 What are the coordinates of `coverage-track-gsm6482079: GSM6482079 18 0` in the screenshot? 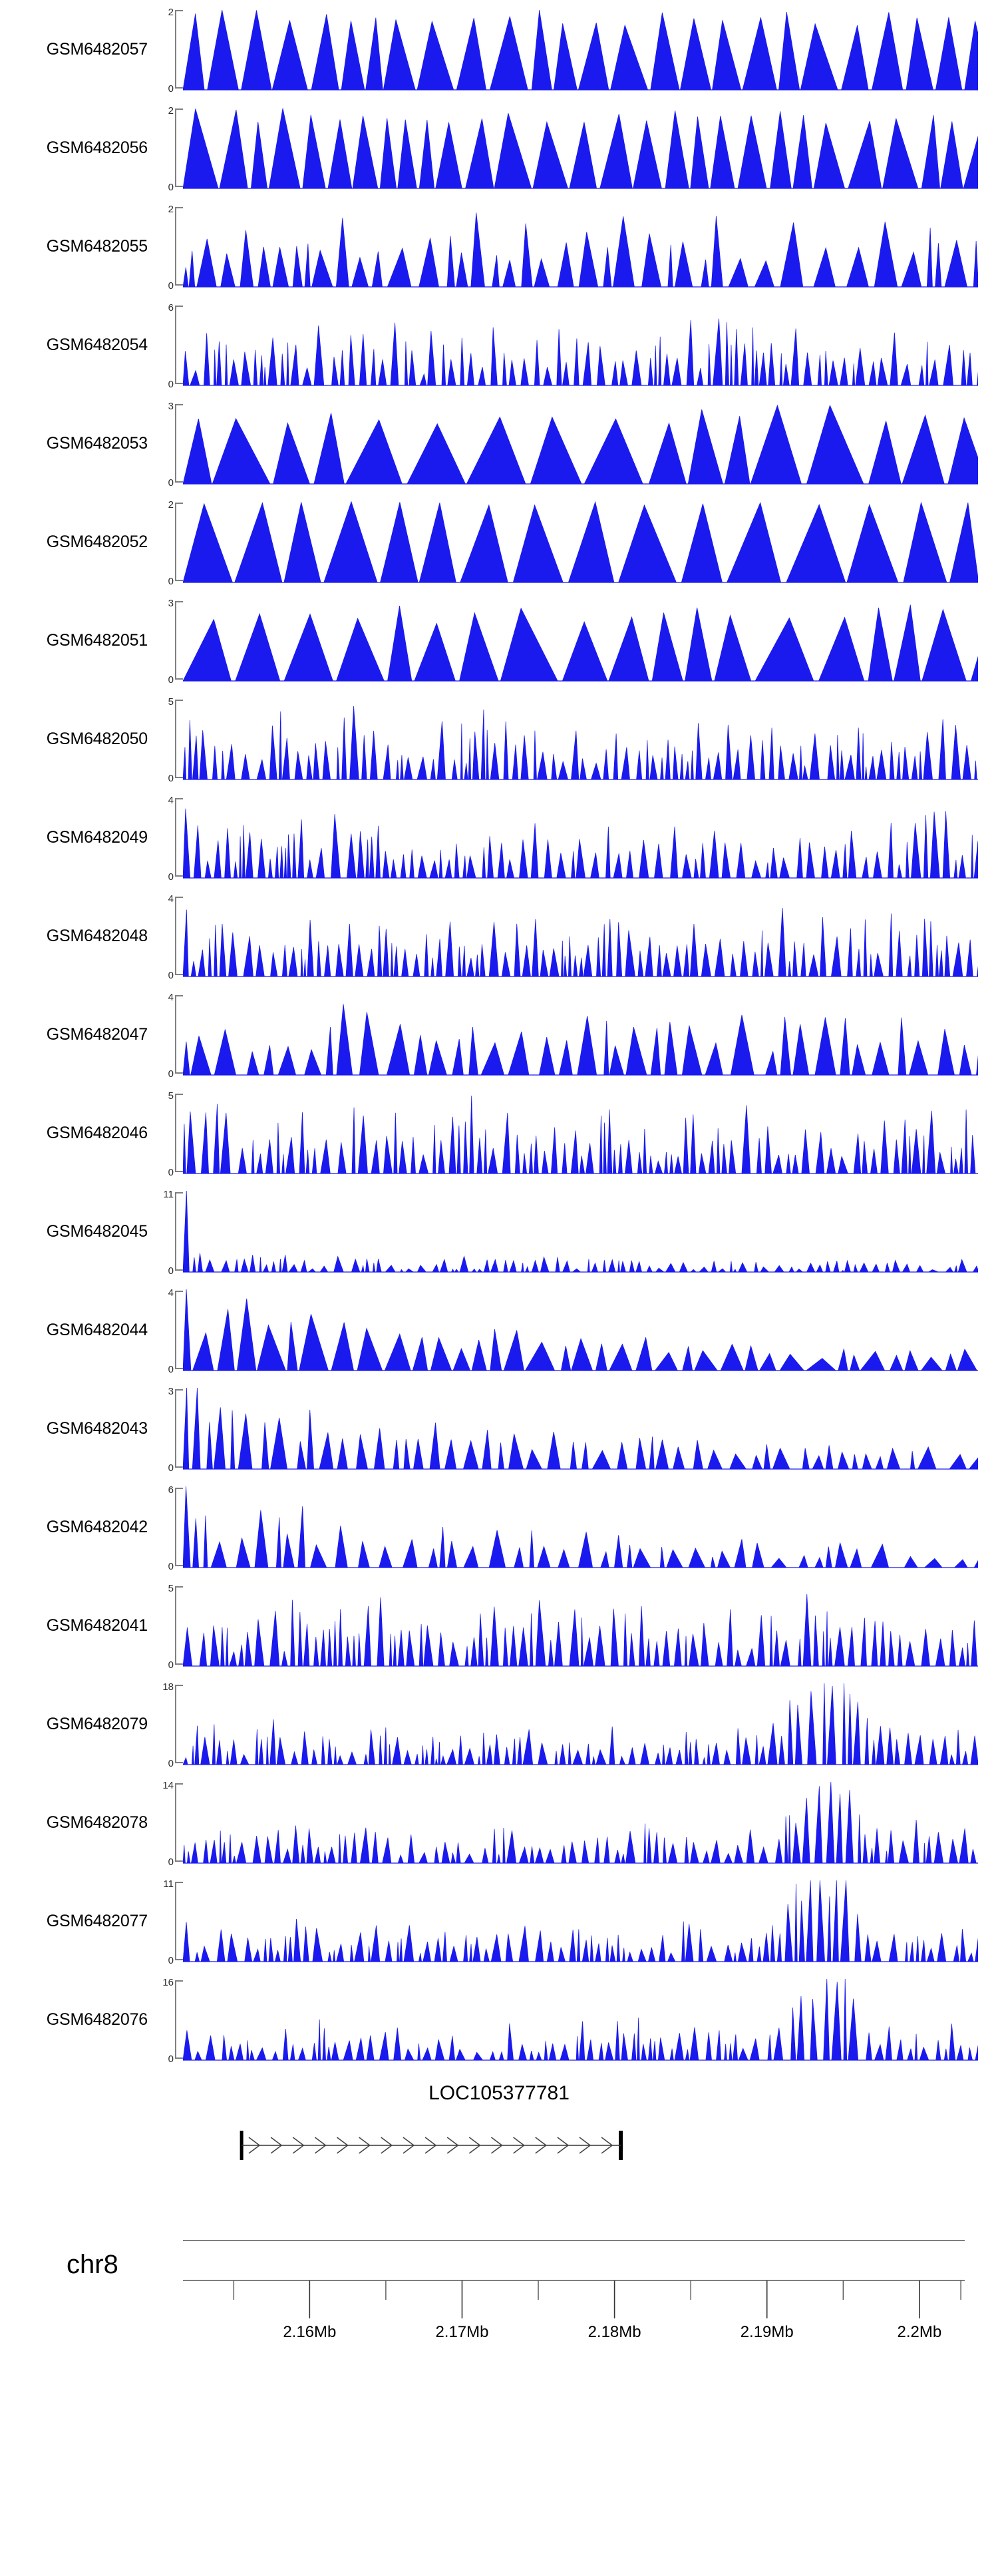 It's located at (499, 1724).